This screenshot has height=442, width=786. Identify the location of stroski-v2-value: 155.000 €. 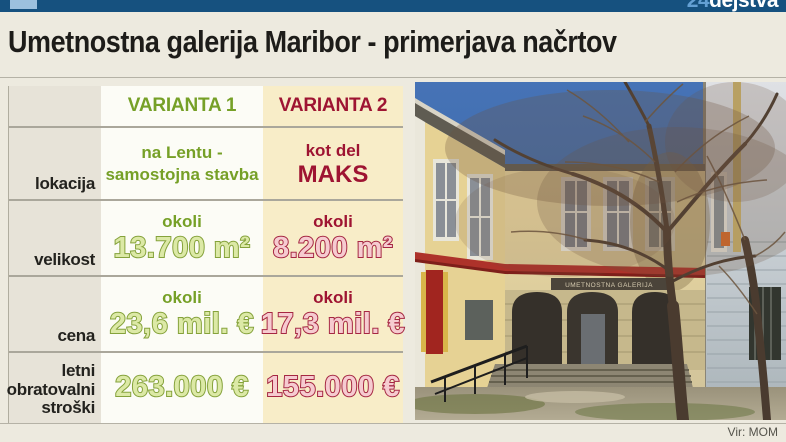
(332, 387).